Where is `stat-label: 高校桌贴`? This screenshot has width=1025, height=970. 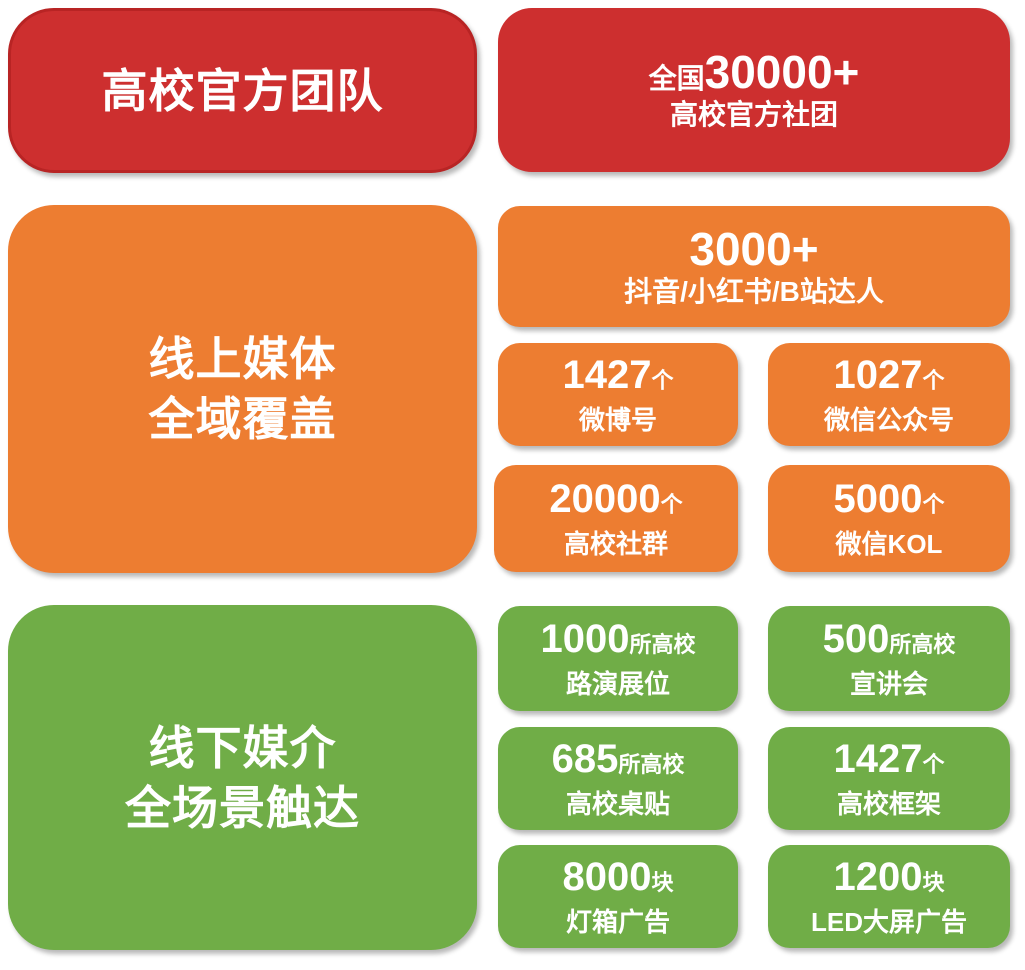
stat-label: 高校桌贴 is located at coordinates (617, 803).